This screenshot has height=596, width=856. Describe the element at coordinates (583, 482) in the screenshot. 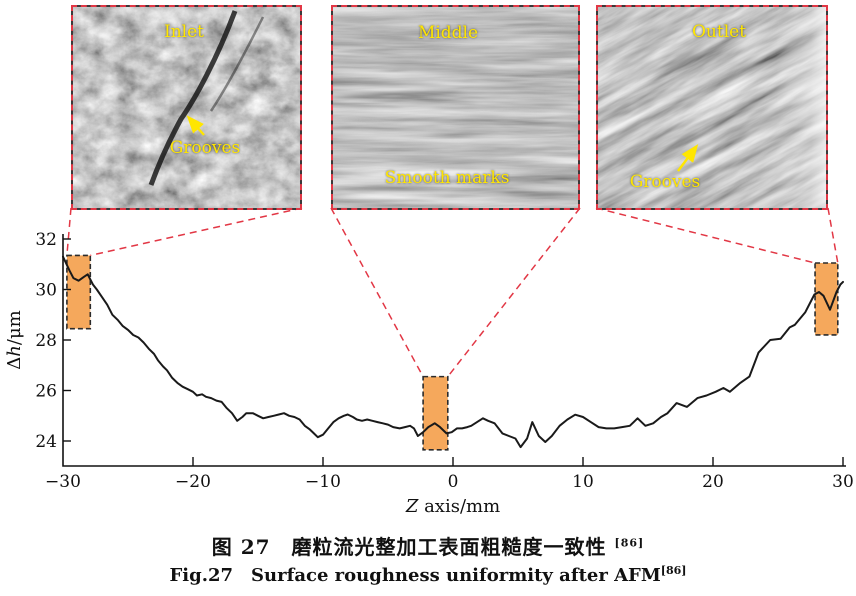

I see `x-tick-label: 10` at that location.